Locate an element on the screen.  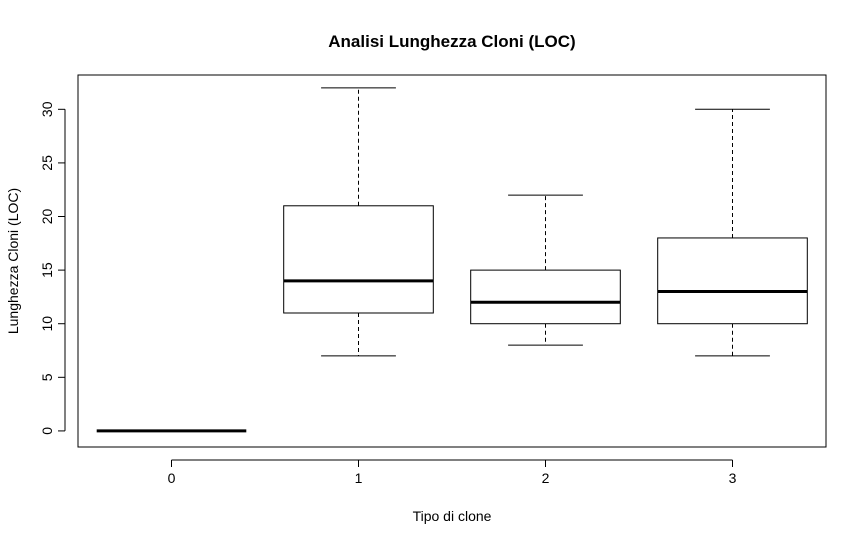
y-tick-label-5: 5 is located at coordinates (47, 377).